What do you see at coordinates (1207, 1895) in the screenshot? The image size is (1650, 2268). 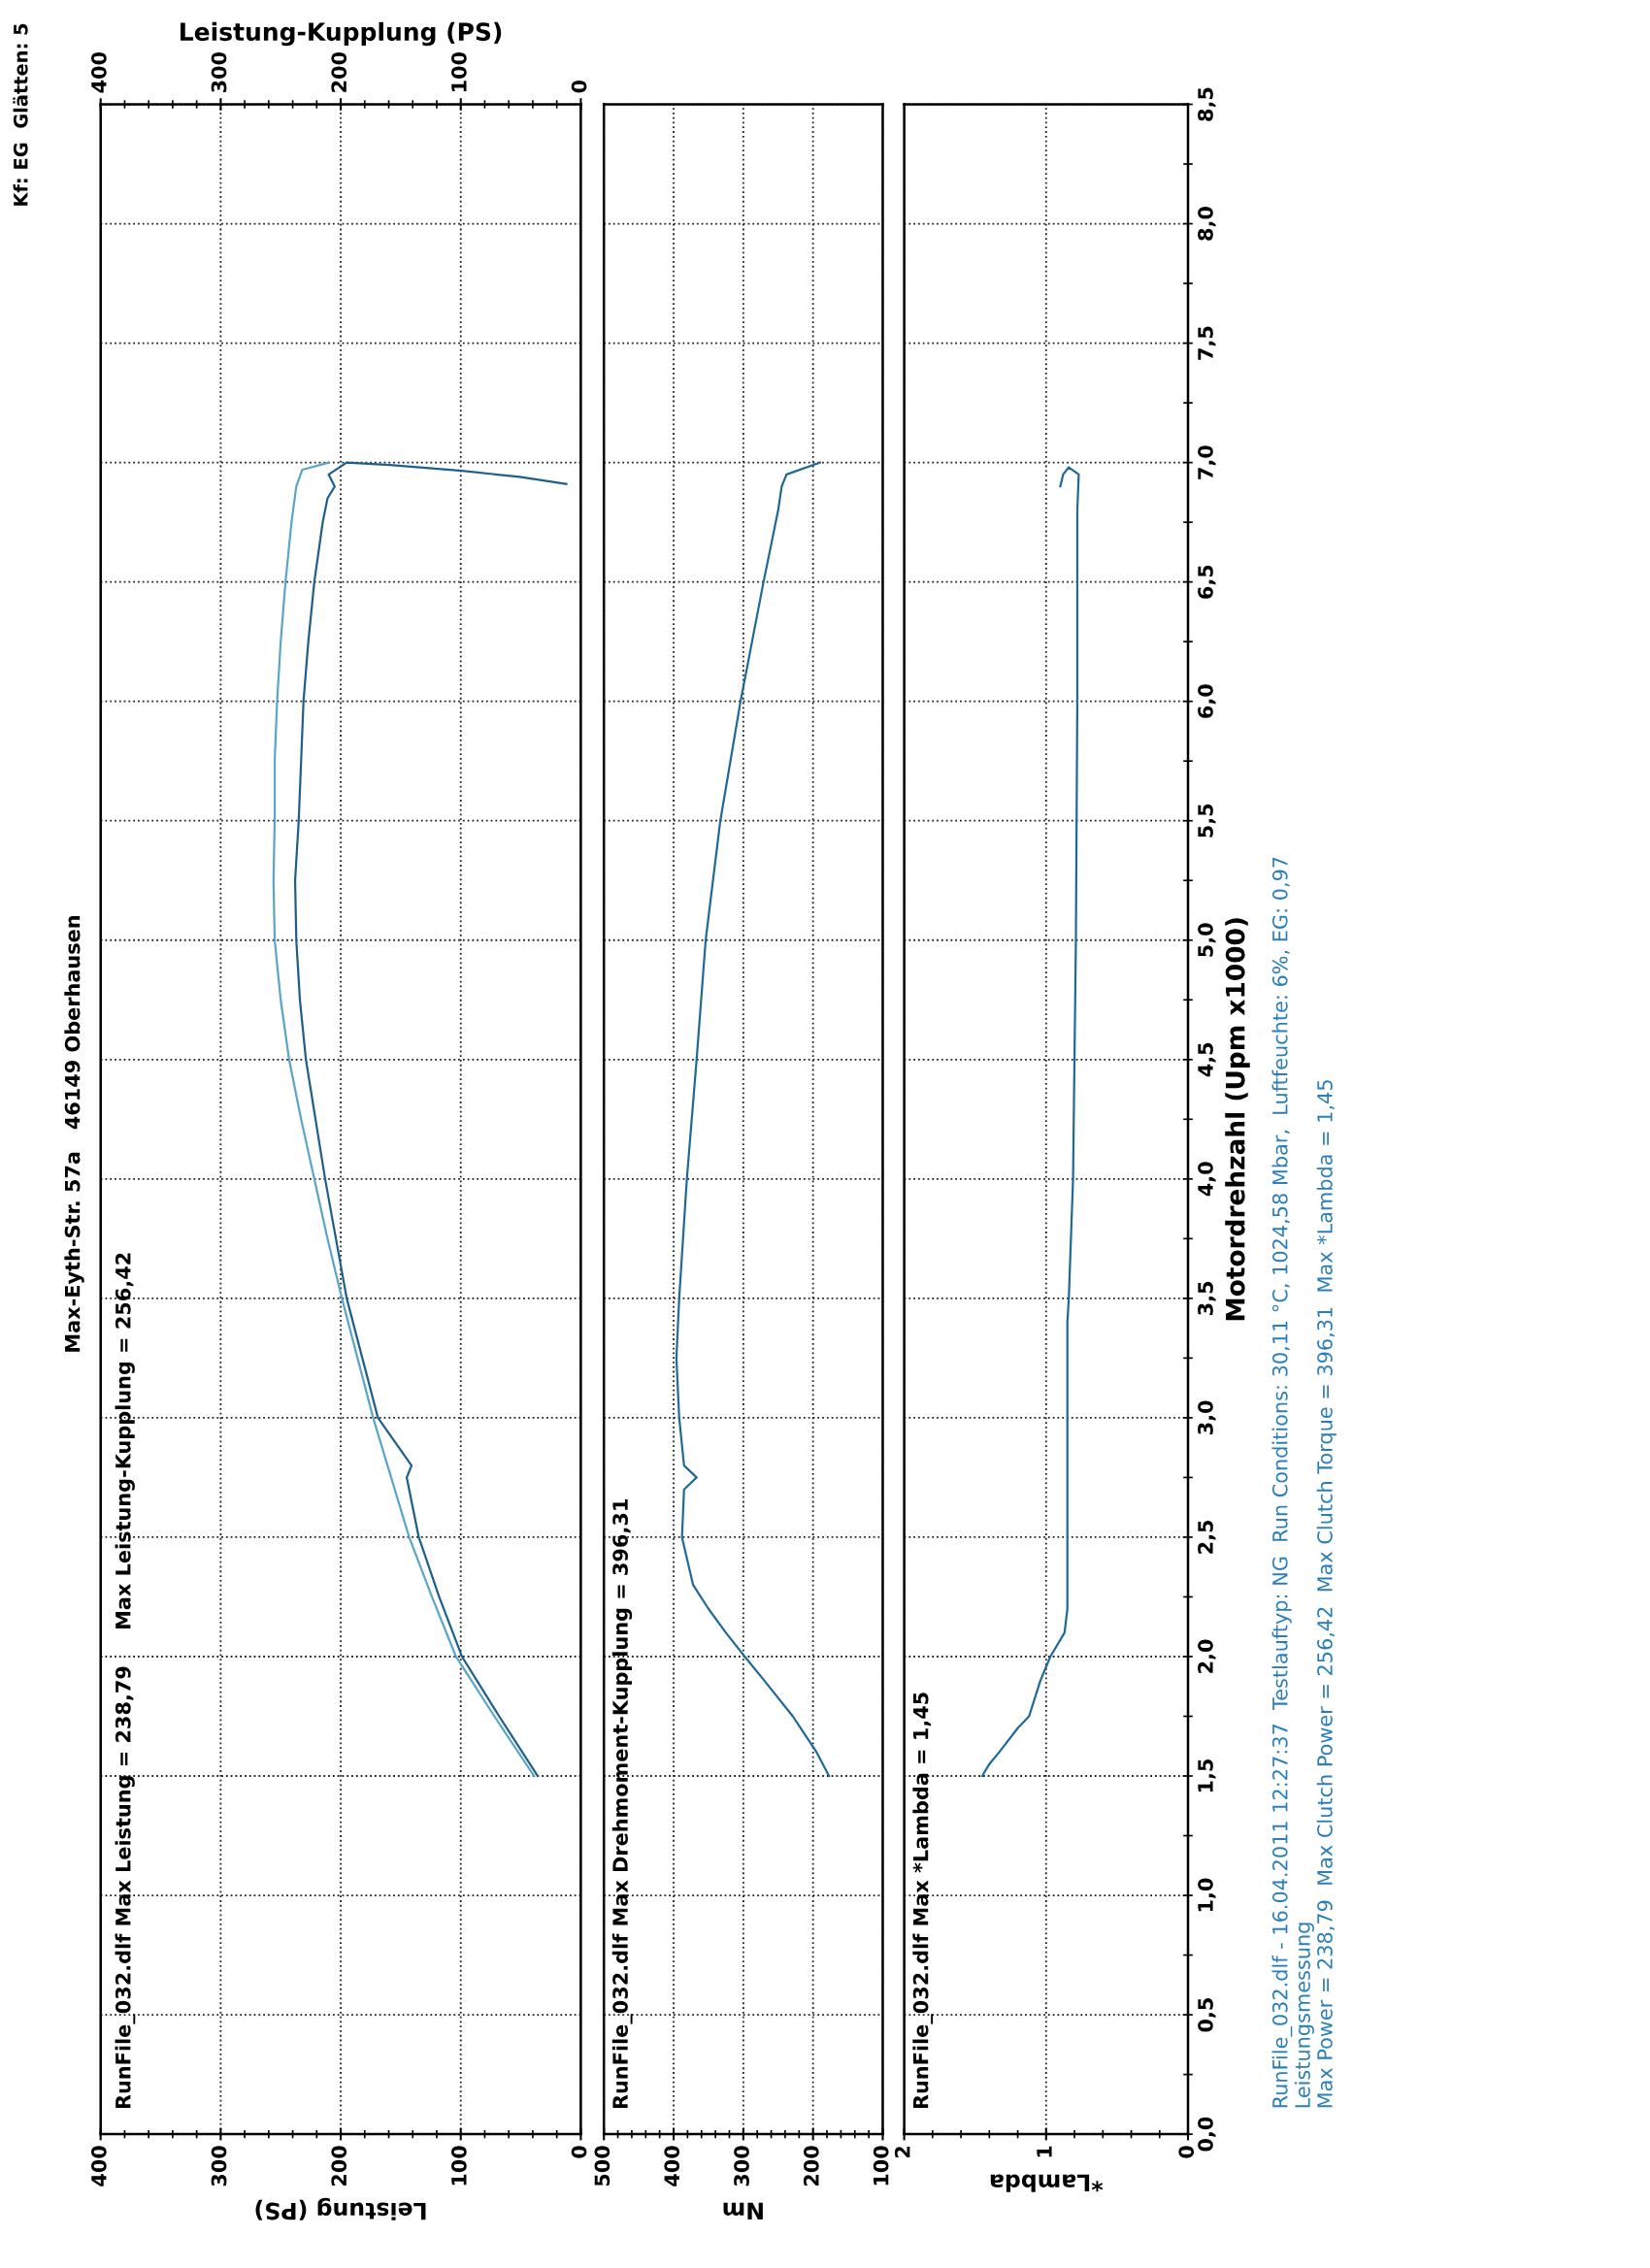 I see `y-tick-label: 1,0` at bounding box center [1207, 1895].